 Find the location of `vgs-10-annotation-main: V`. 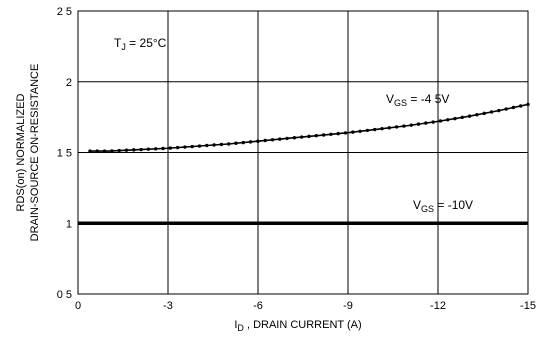

vgs-10-annotation-main: V is located at coordinates (417, 205).